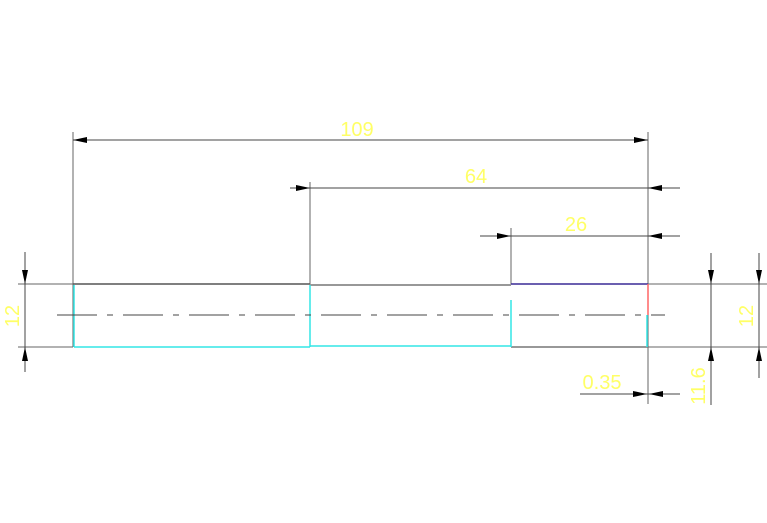  Describe the element at coordinates (476, 177) in the screenshot. I see `dim-middle-length: 64` at that location.